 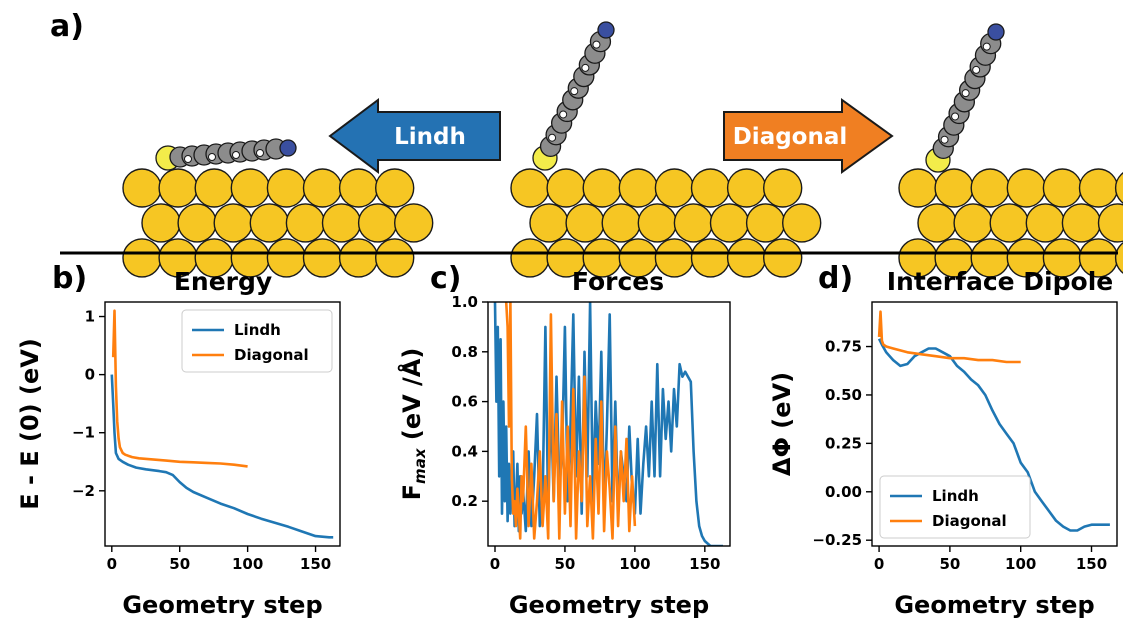 What do you see at coordinates (782, 424) in the screenshot?
I see `y-axis-label: ΔΦ (eV)` at bounding box center [782, 424].